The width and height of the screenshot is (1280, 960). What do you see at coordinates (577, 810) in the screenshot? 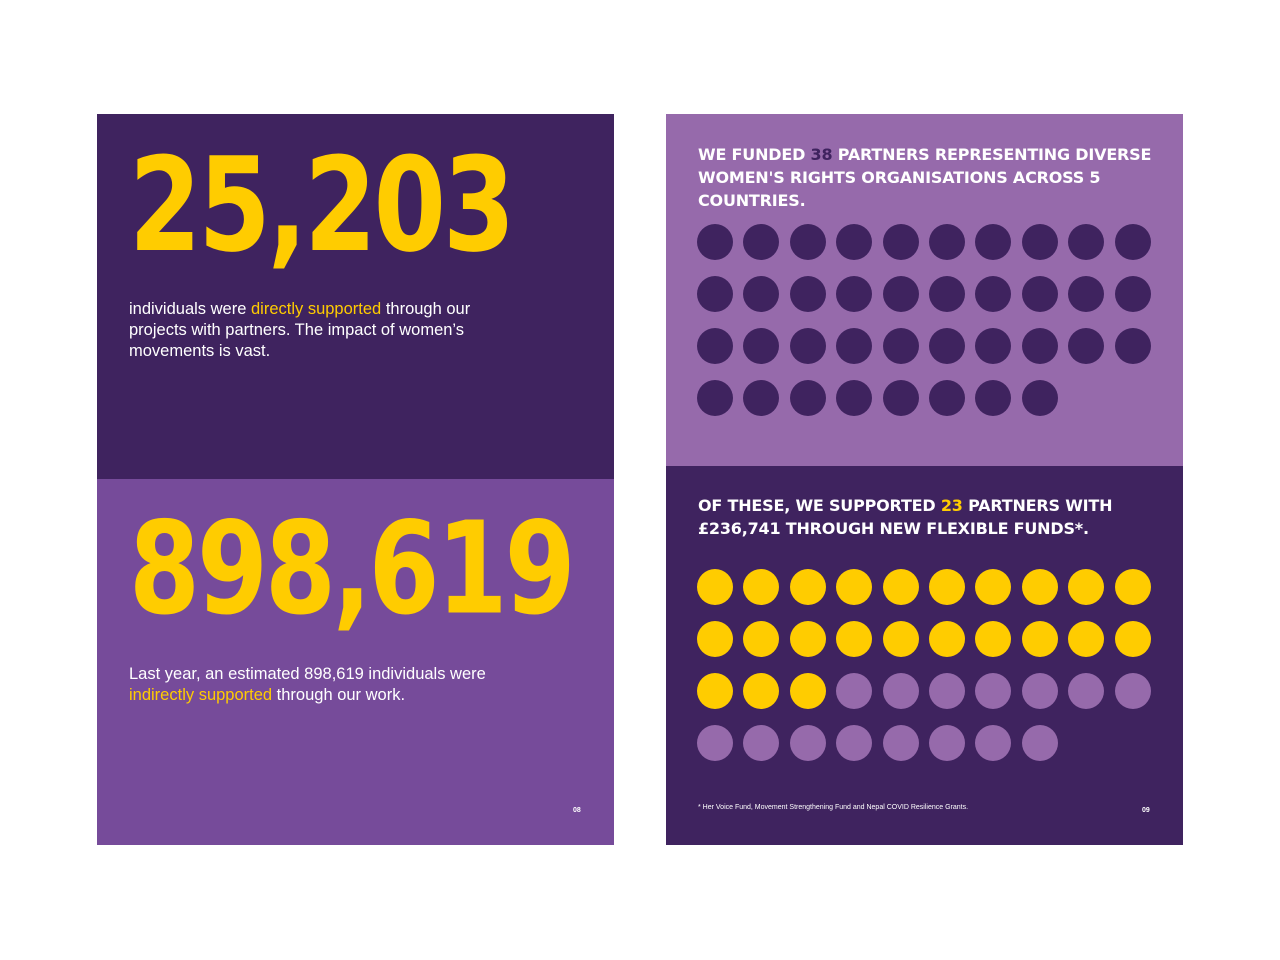
I see `page-number-left: 08` at bounding box center [577, 810].